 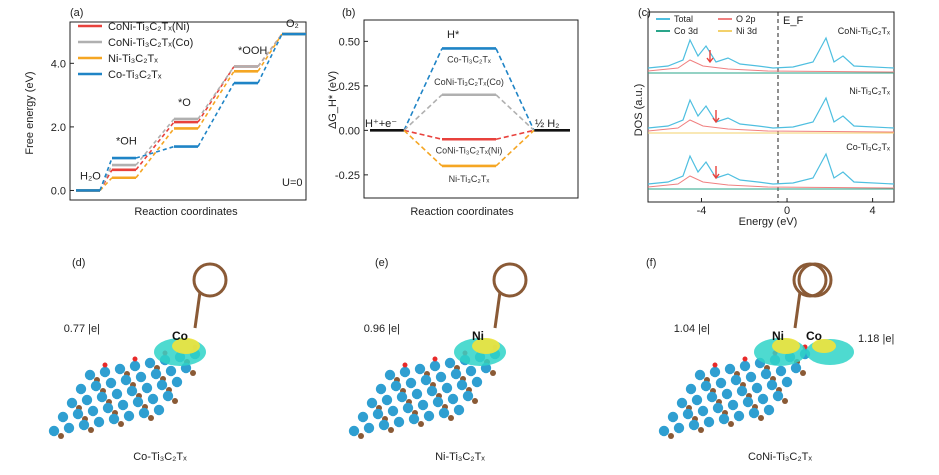 I want to click on panel-c-ylabel: DOS (a.u.), so click(x=639, y=110).